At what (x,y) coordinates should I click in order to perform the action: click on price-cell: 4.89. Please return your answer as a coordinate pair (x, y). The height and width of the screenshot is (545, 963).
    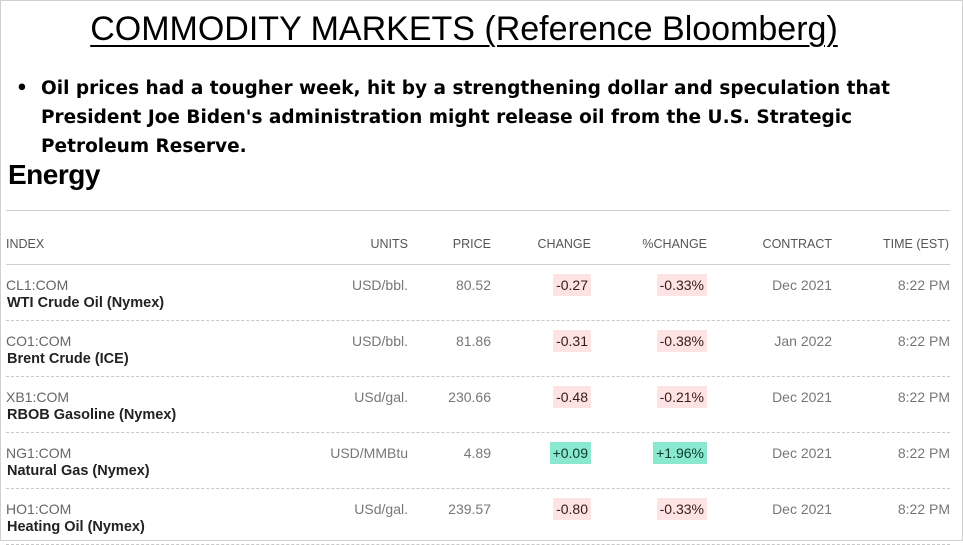
    Looking at the image, I should click on (477, 453).